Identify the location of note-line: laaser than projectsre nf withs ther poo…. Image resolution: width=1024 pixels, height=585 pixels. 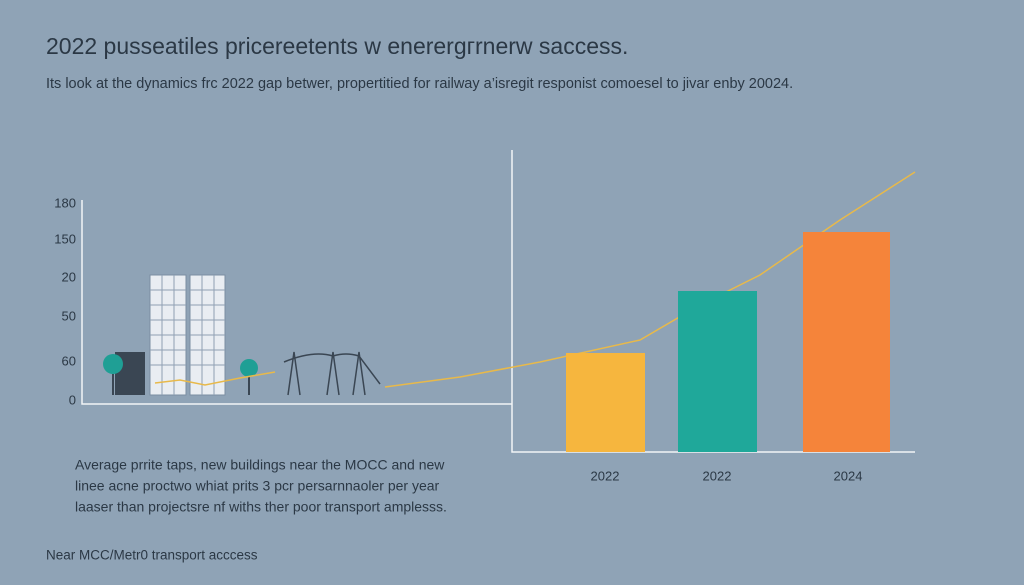
(261, 507).